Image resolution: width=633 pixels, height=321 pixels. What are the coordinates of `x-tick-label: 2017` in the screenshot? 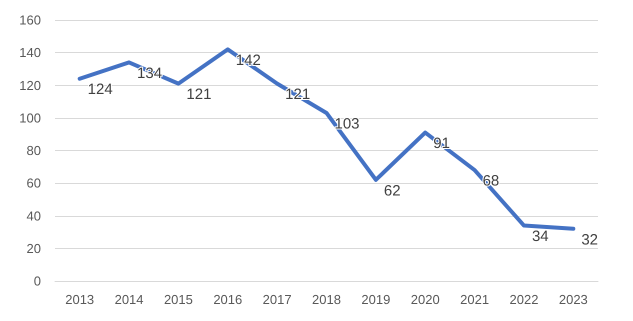 It's located at (277, 299).